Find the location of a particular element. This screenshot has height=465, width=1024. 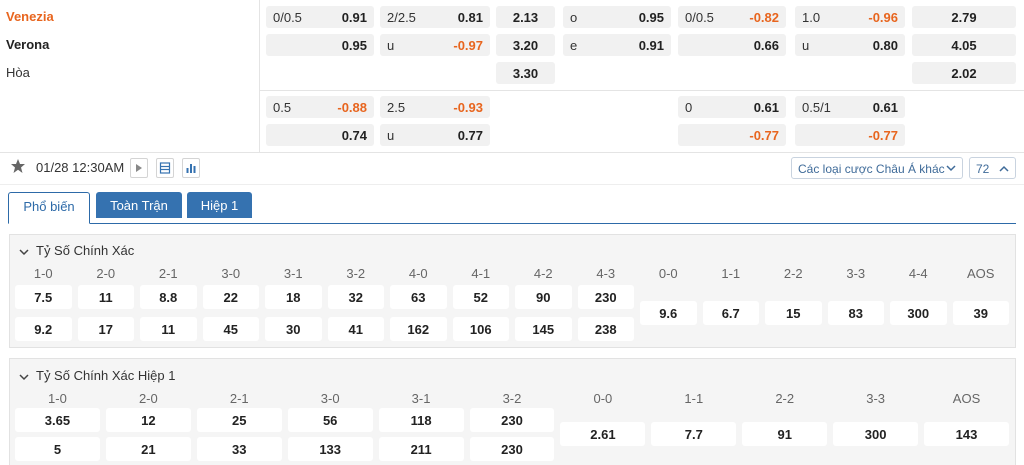

under-cell: u -0.97 is located at coordinates (435, 45).